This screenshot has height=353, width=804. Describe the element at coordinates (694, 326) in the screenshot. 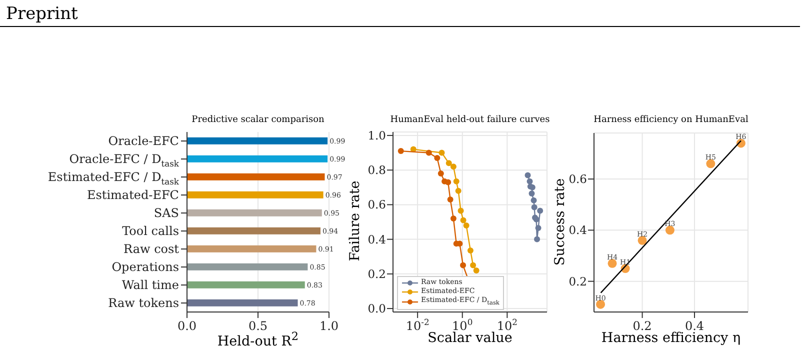

I see `x-tick-label: 0.4` at that location.